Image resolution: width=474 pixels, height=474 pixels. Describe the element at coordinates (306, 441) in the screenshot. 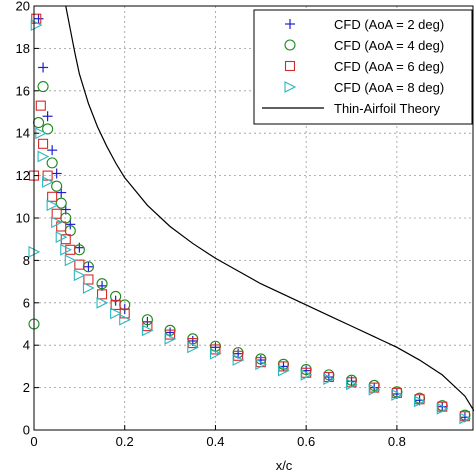

I see `x-tick-label: 0.6` at that location.